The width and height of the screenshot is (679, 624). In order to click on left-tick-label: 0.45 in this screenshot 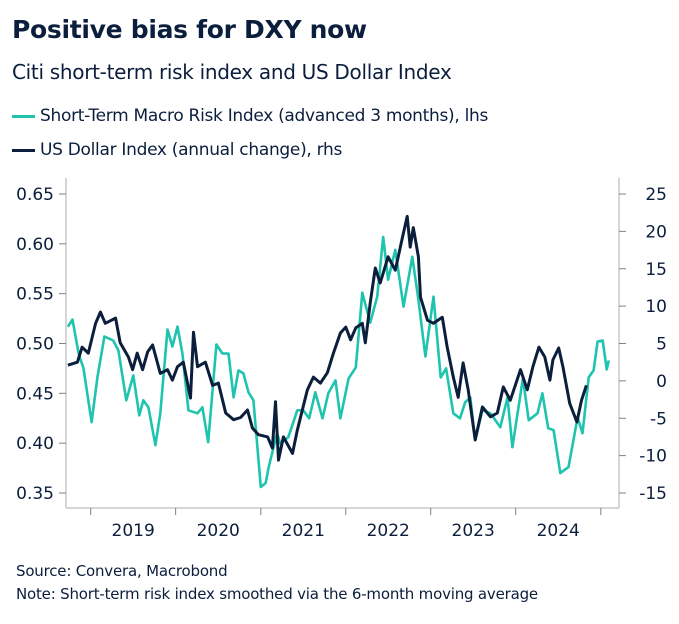, I will do `click(35, 394)`.